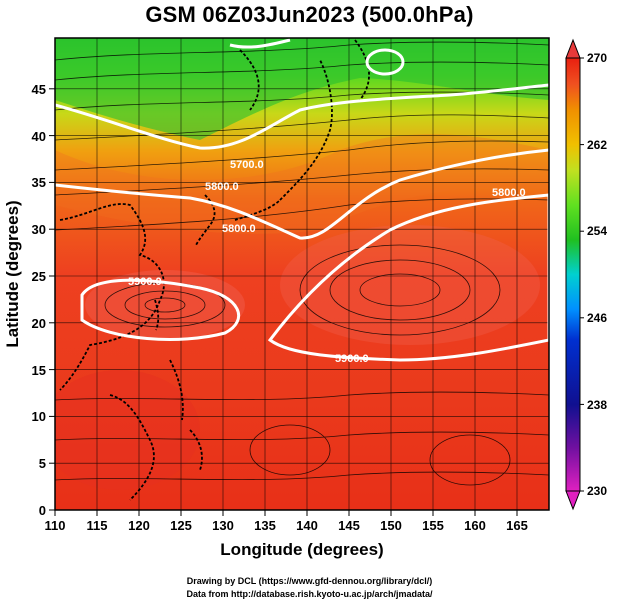 The image size is (619, 605). I want to click on x-tick-155: 155, so click(433, 525).